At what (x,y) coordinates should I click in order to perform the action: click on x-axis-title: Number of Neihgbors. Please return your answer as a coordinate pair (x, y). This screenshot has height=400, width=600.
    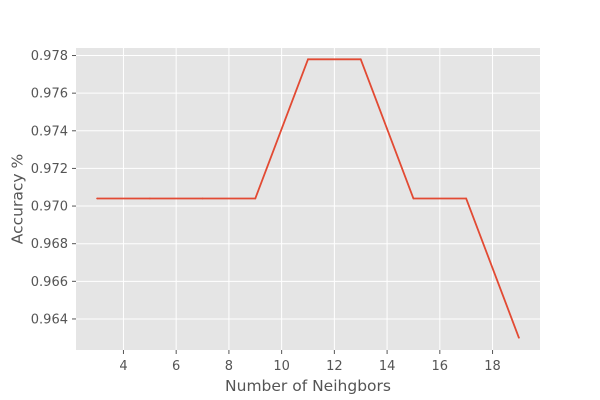
    Looking at the image, I should click on (308, 386).